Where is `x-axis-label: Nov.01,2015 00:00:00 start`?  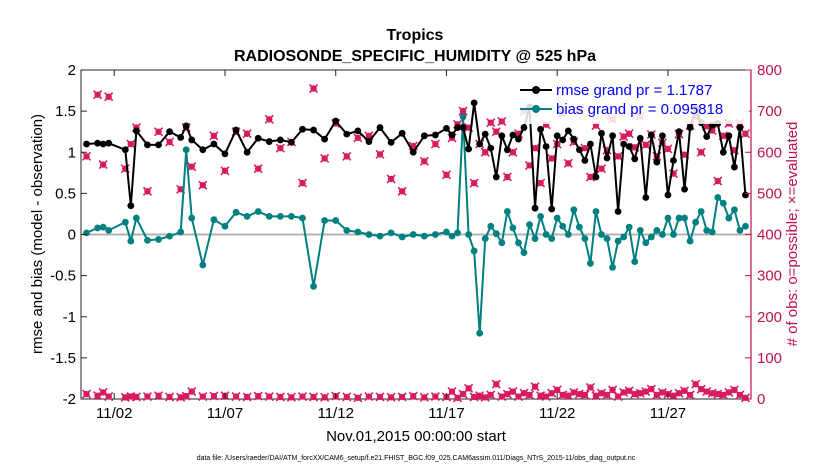 x-axis-label: Nov.01,2015 00:00:00 start is located at coordinates (416, 436).